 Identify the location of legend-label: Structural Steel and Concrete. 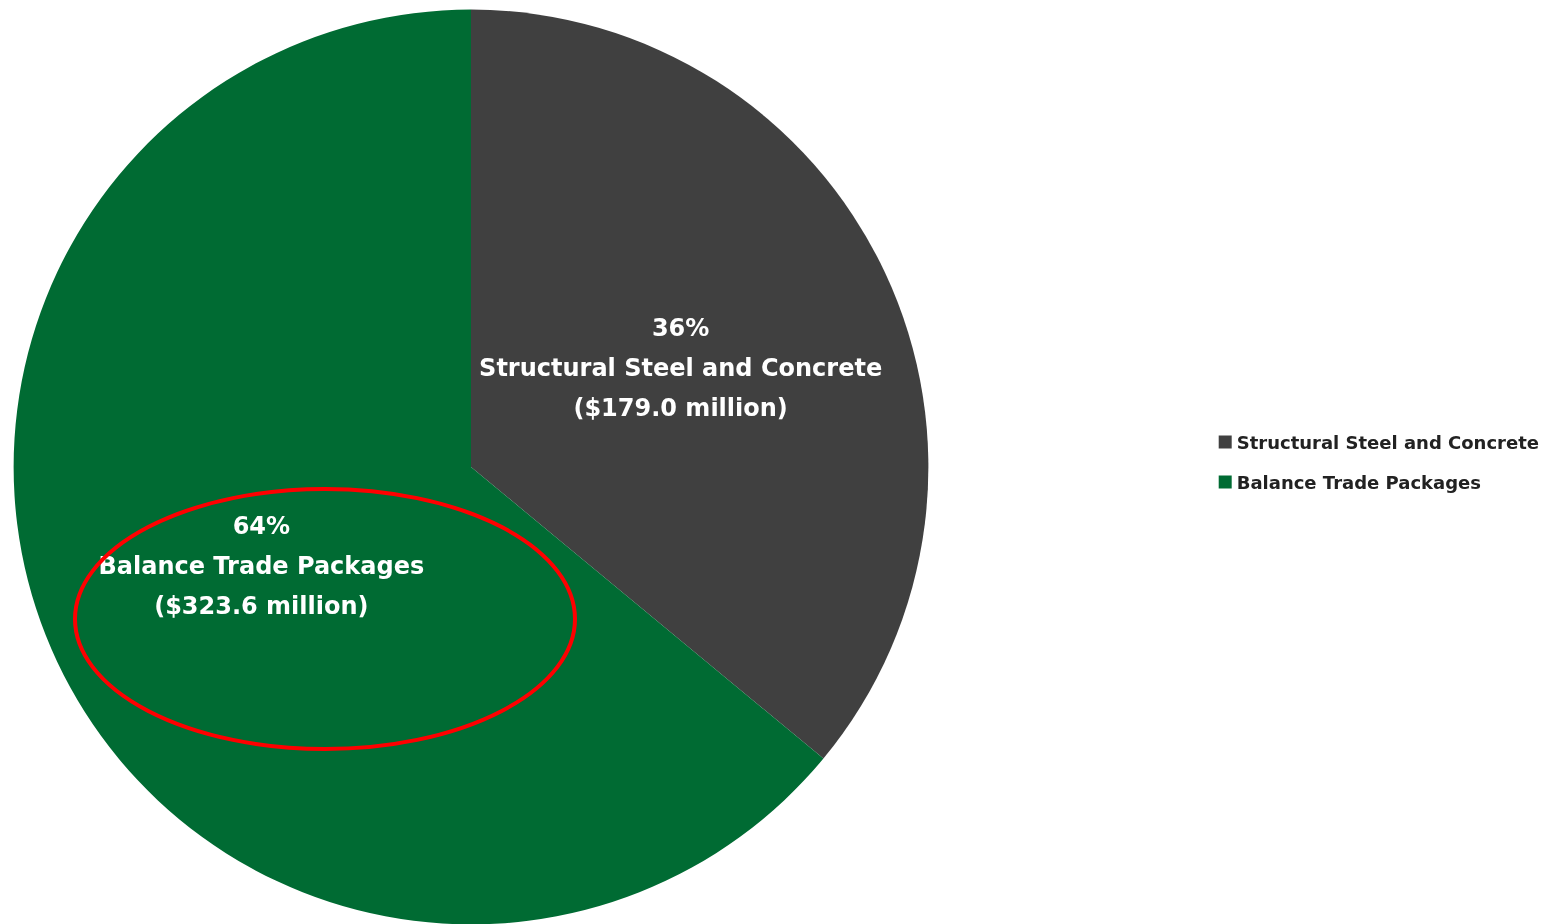
(1388, 442).